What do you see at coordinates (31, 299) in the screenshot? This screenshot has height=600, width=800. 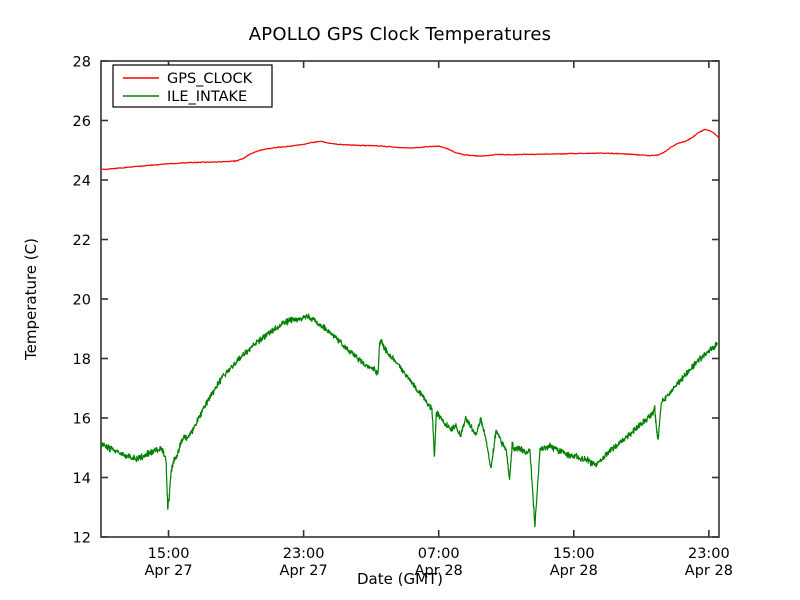 I see `y-axis-label: Temperature (C)` at bounding box center [31, 299].